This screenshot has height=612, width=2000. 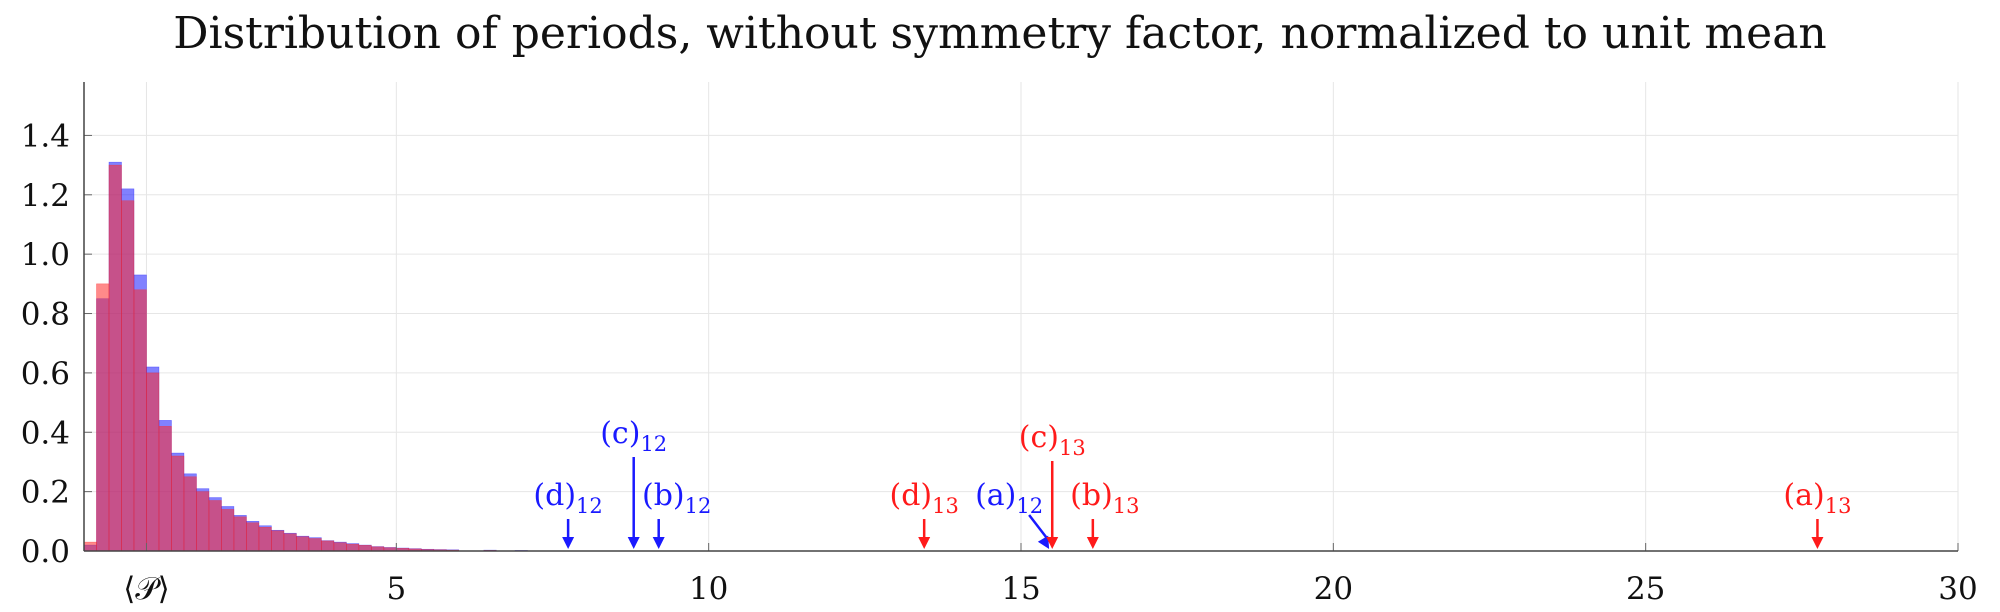 What do you see at coordinates (45, 315) in the screenshot?
I see `y-tick-label: 0.8` at bounding box center [45, 315].